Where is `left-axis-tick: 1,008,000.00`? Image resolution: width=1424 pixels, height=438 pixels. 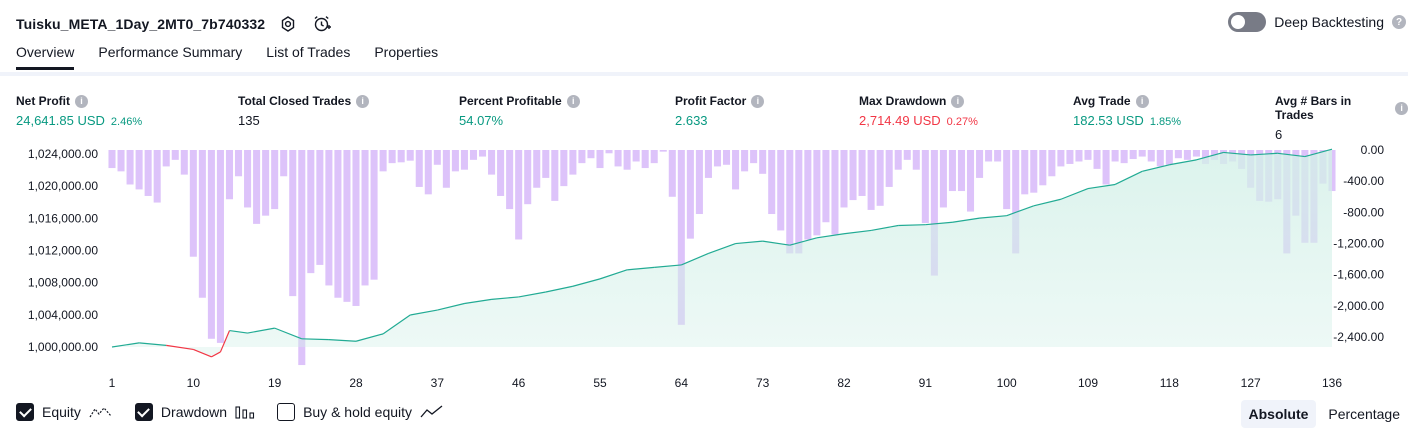 left-axis-tick: 1,008,000.00 is located at coordinates (63, 283).